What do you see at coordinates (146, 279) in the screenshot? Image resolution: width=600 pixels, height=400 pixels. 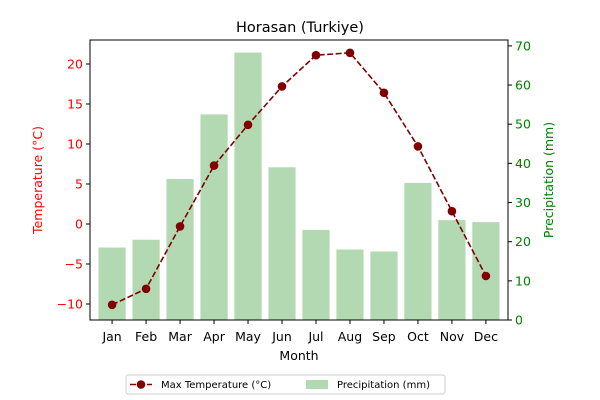 I see `precipitation-bar-feb` at bounding box center [146, 279].